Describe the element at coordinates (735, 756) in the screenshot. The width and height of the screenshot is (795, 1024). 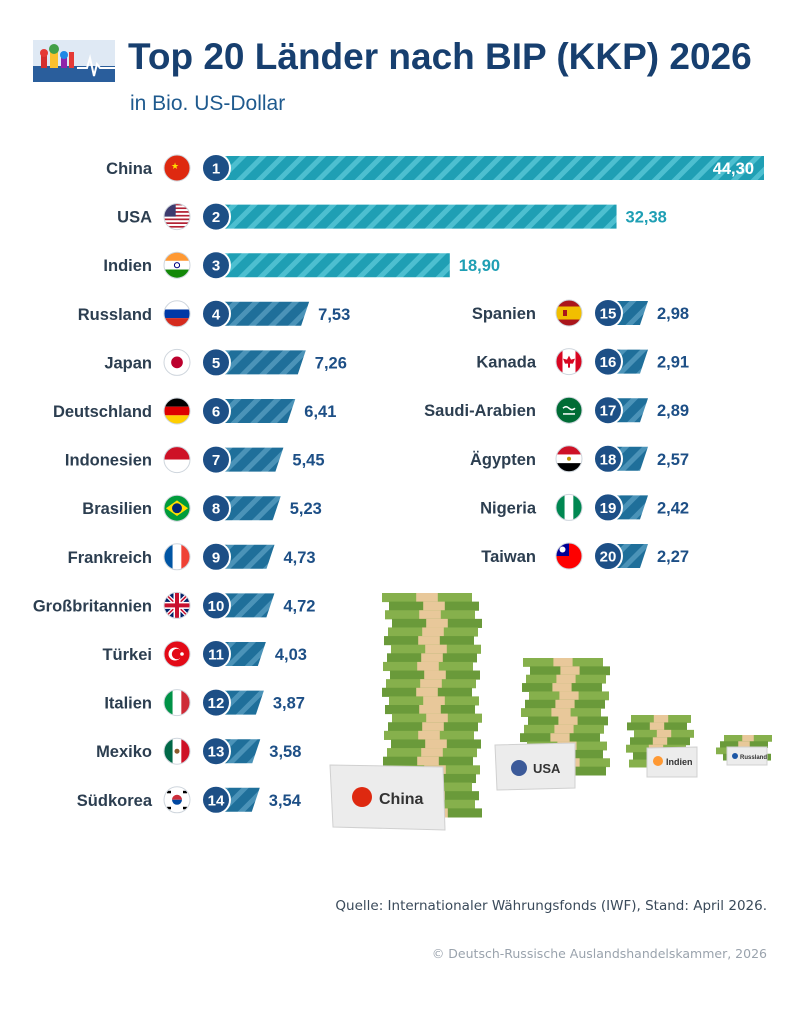
I see `flag-russia-icon` at that location.